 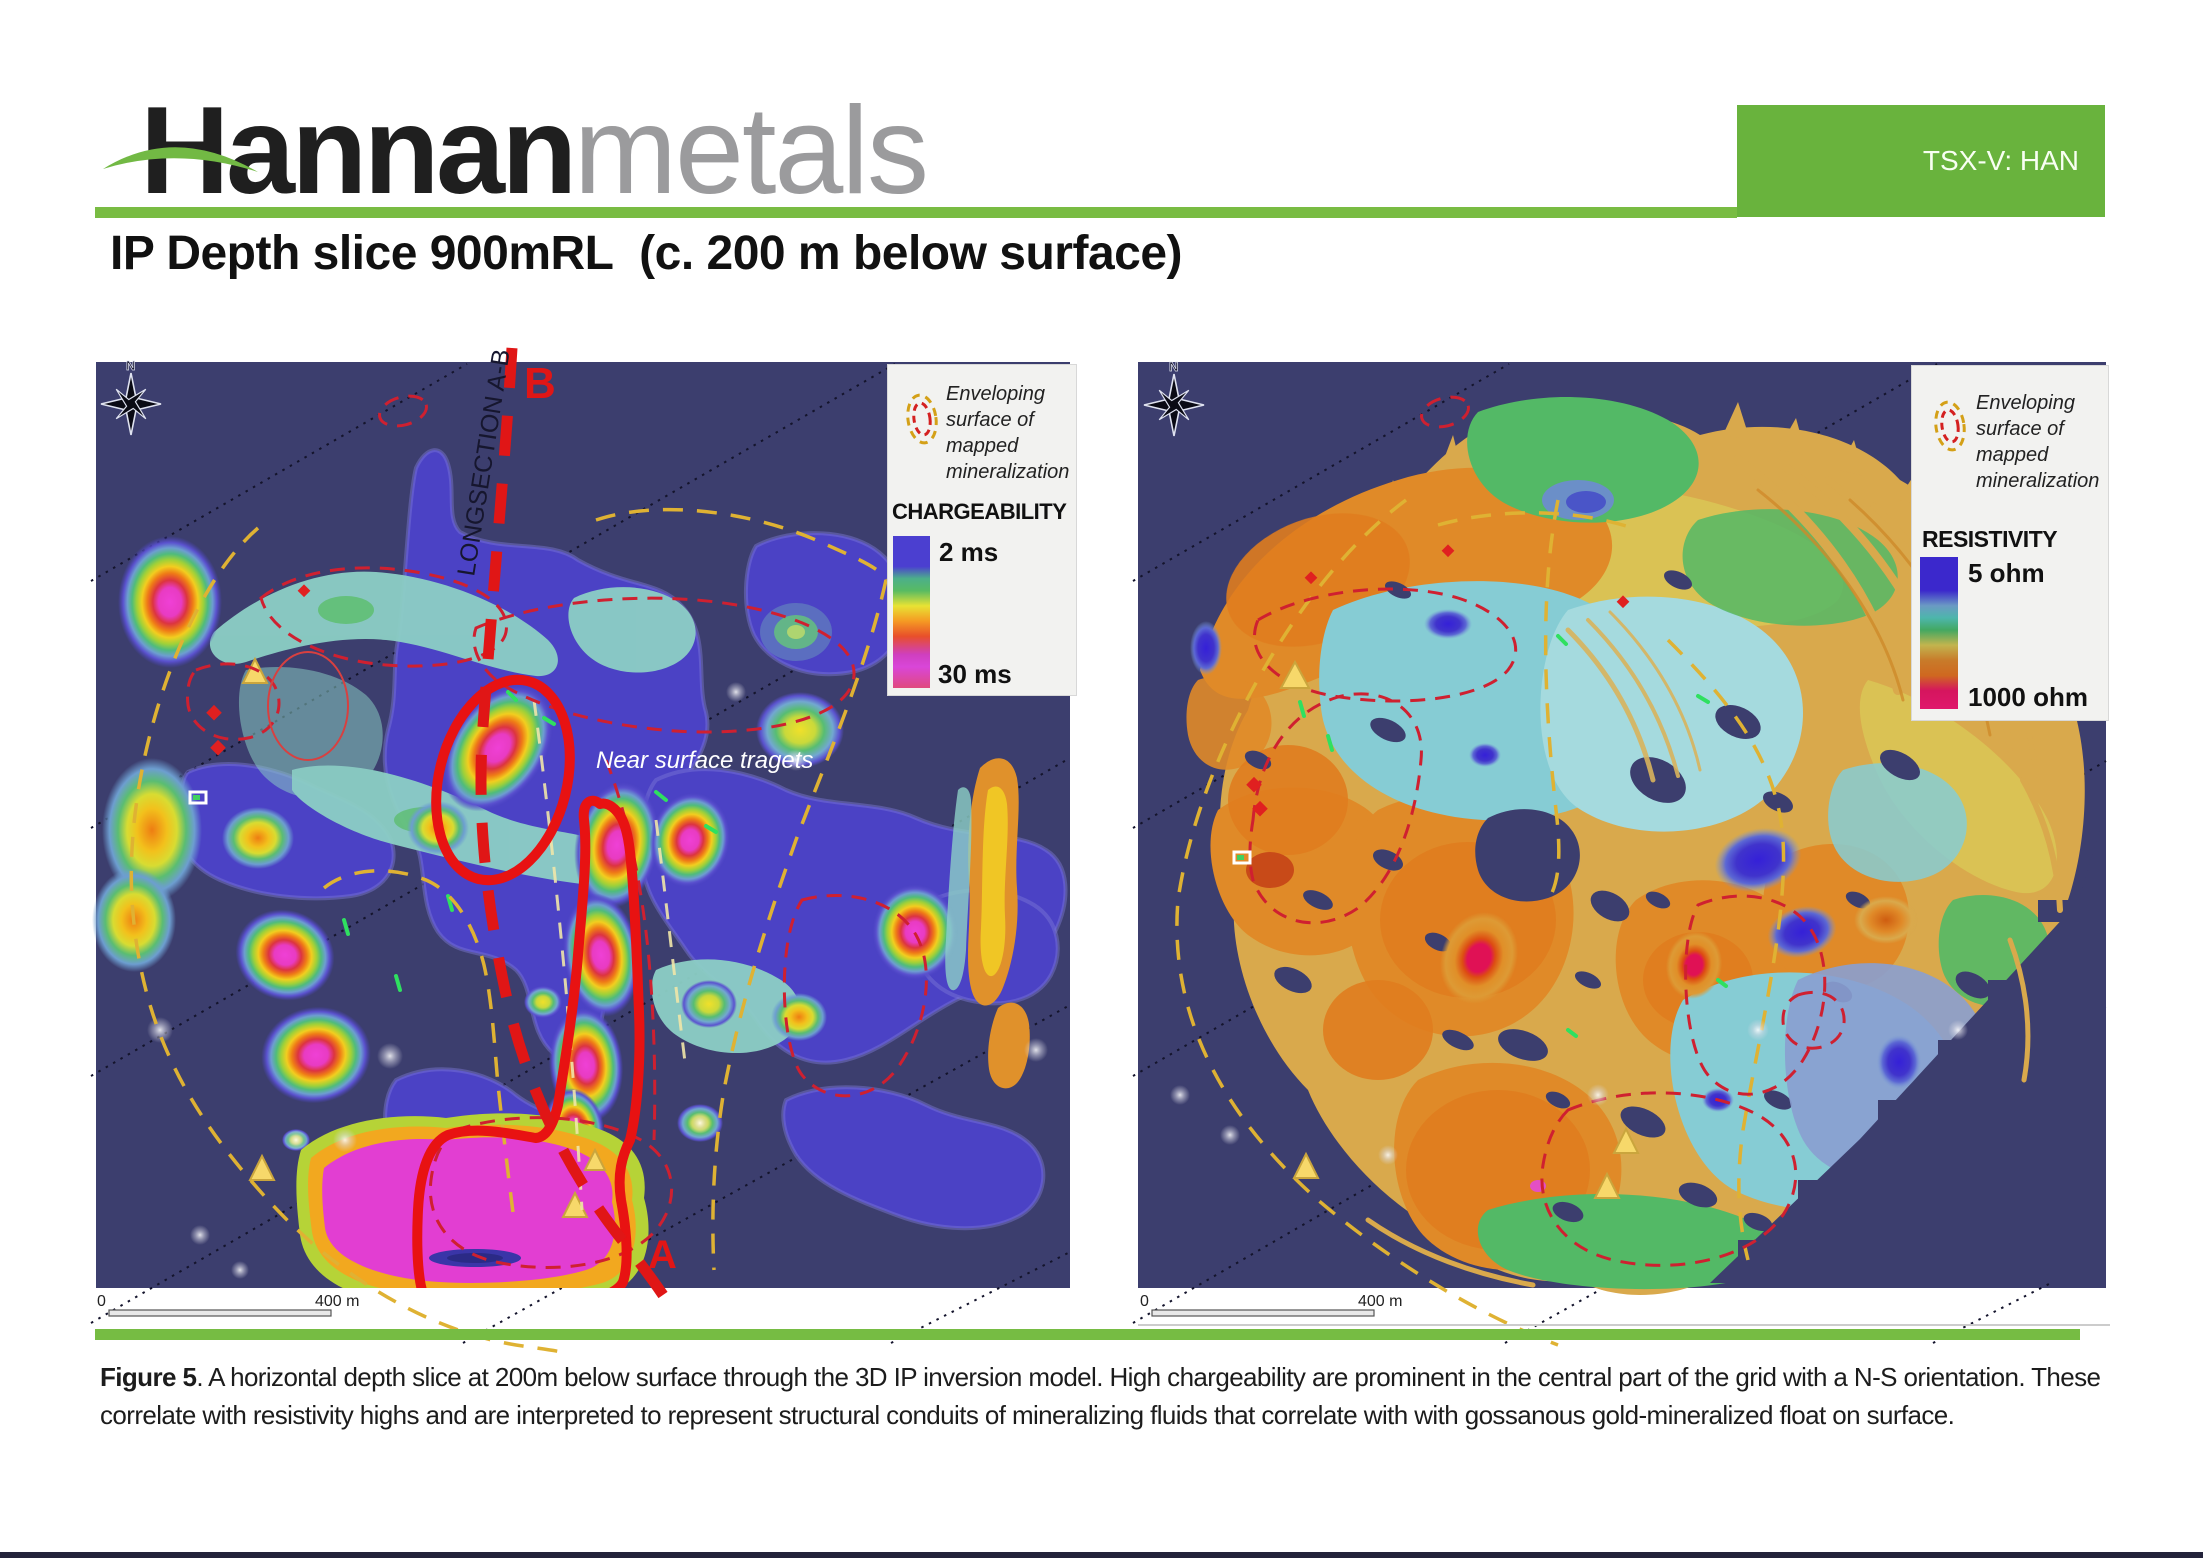 What do you see at coordinates (540, 383) in the screenshot?
I see `svg-text: B` at bounding box center [540, 383].